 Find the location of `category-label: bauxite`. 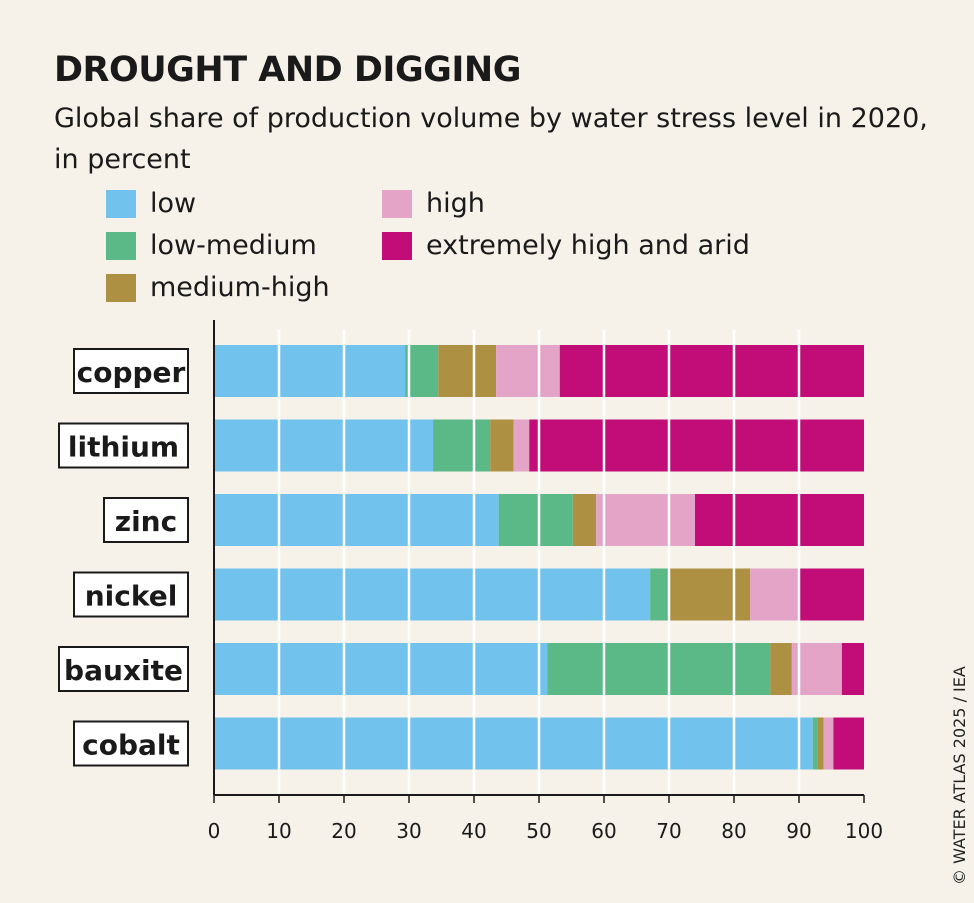

category-label: bauxite is located at coordinates (123, 670).